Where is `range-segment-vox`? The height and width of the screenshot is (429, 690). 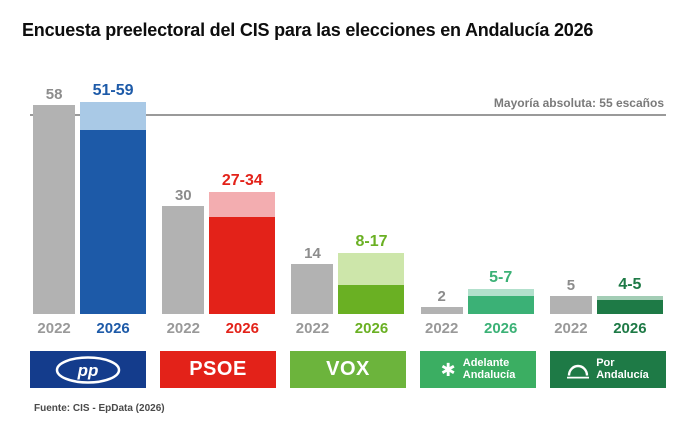
range-segment-vox is located at coordinates (371, 269).